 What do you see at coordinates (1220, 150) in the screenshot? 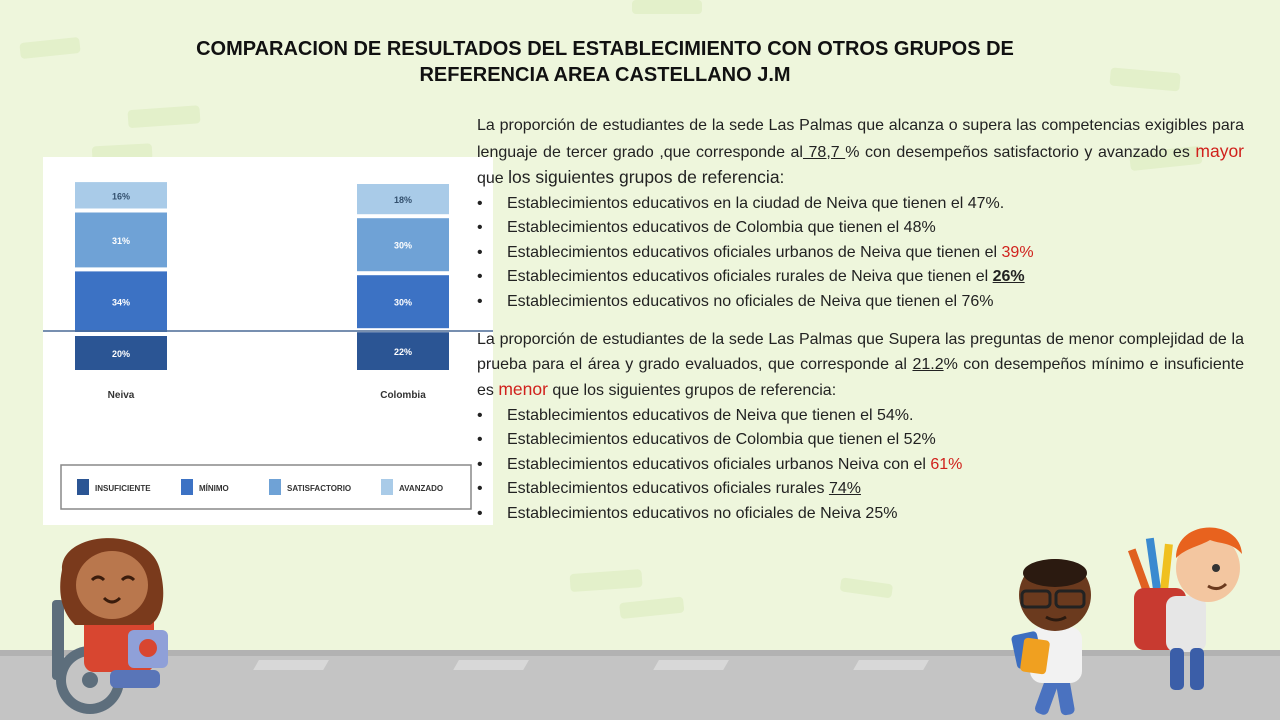
I see `paragraph-1-keyword: mayor` at bounding box center [1220, 150].